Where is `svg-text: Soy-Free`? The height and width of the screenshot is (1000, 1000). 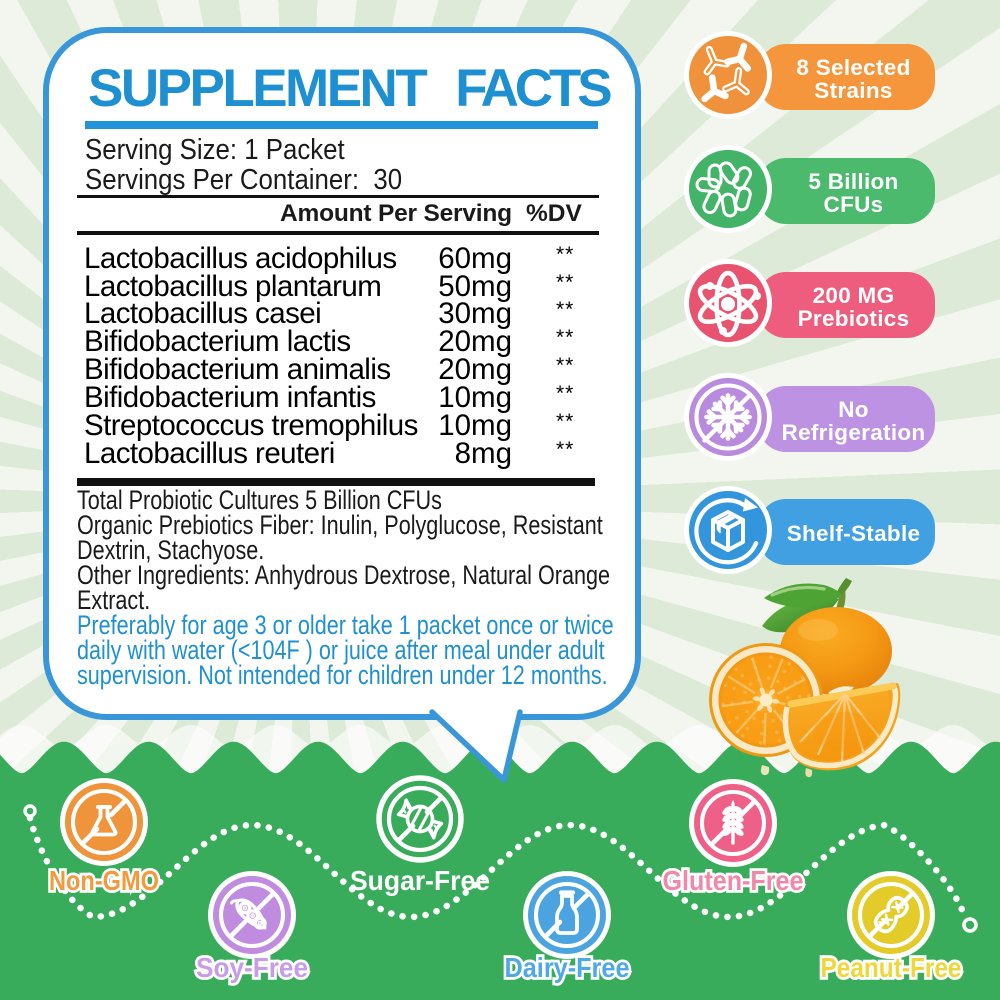
svg-text: Soy-Free is located at coordinates (252, 967).